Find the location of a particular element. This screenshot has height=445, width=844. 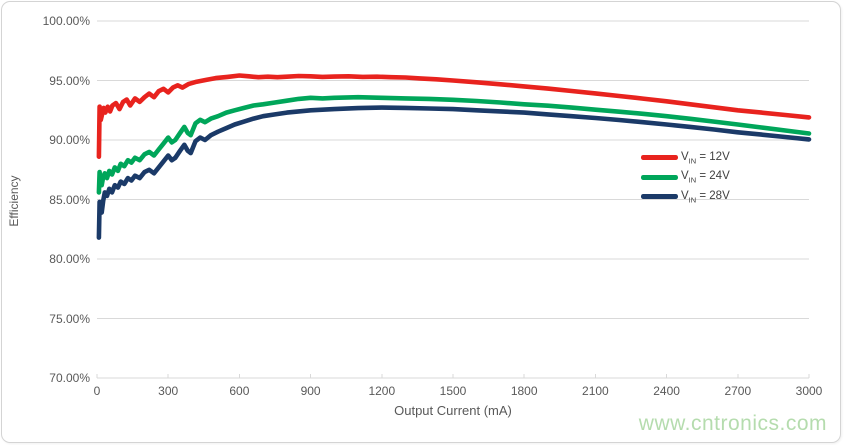

y-tick-label-70: 70.00% is located at coordinates (69, 378).